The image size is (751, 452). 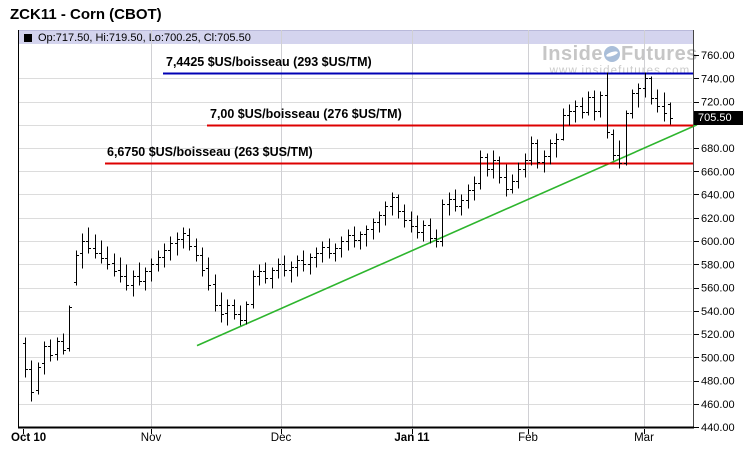 I want to click on svg-text: 540.00, so click(x=718, y=312).